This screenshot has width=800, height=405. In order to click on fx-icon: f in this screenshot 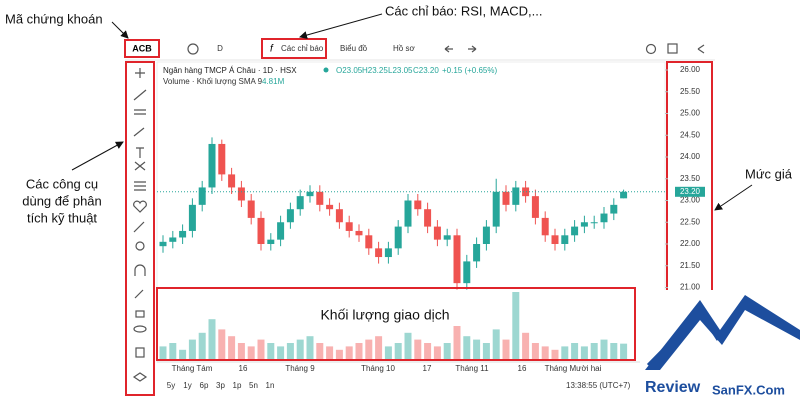, I will do `click(272, 49)`.